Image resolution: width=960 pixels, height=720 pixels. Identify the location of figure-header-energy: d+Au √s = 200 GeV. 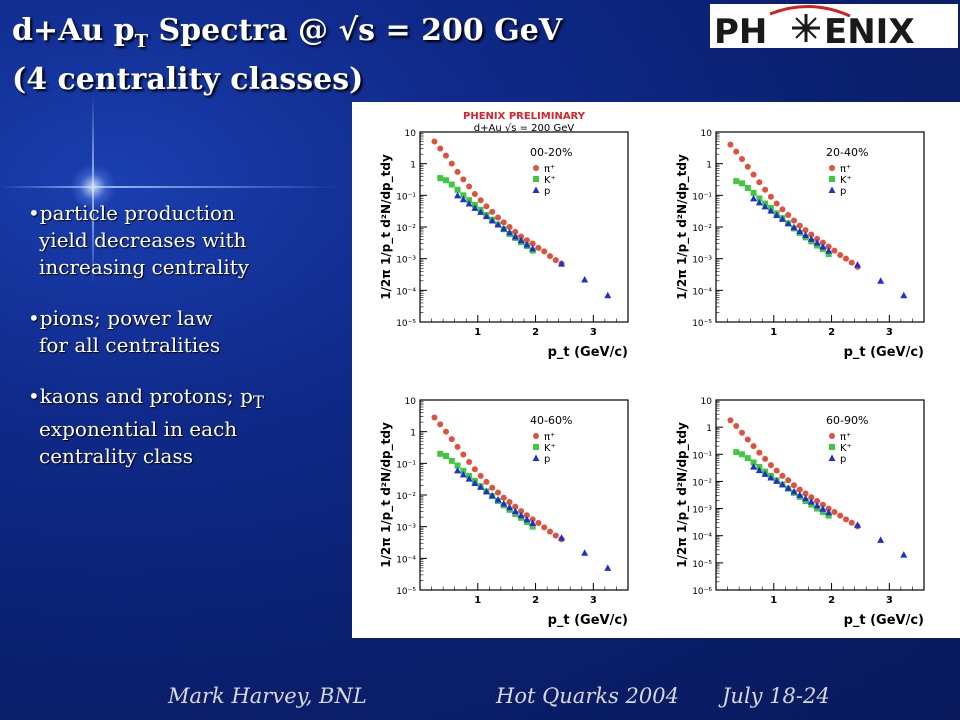
(524, 128).